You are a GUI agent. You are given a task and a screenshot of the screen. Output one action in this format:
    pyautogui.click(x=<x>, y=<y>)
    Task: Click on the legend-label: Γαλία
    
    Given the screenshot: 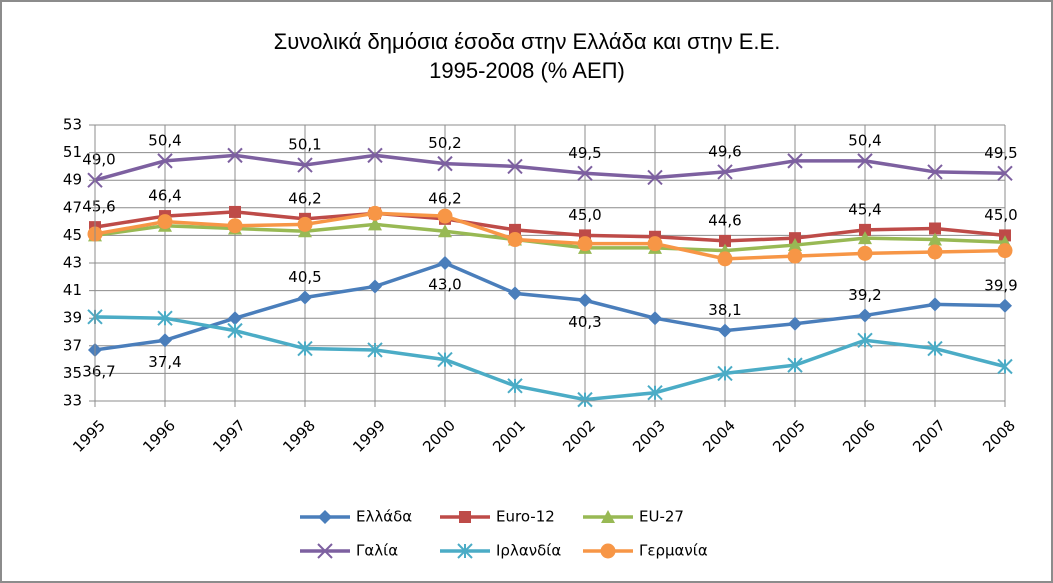 What is the action you would take?
    pyautogui.click(x=377, y=551)
    